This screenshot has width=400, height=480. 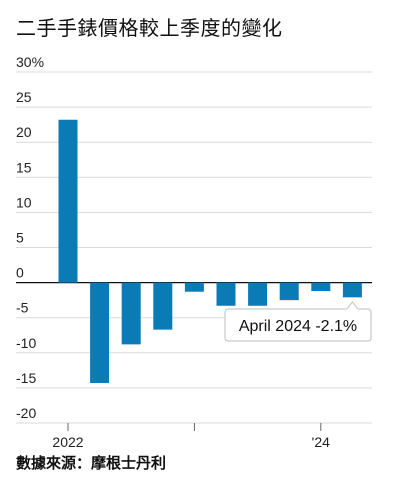 I want to click on y-tick-label: -5, so click(x=22, y=308).